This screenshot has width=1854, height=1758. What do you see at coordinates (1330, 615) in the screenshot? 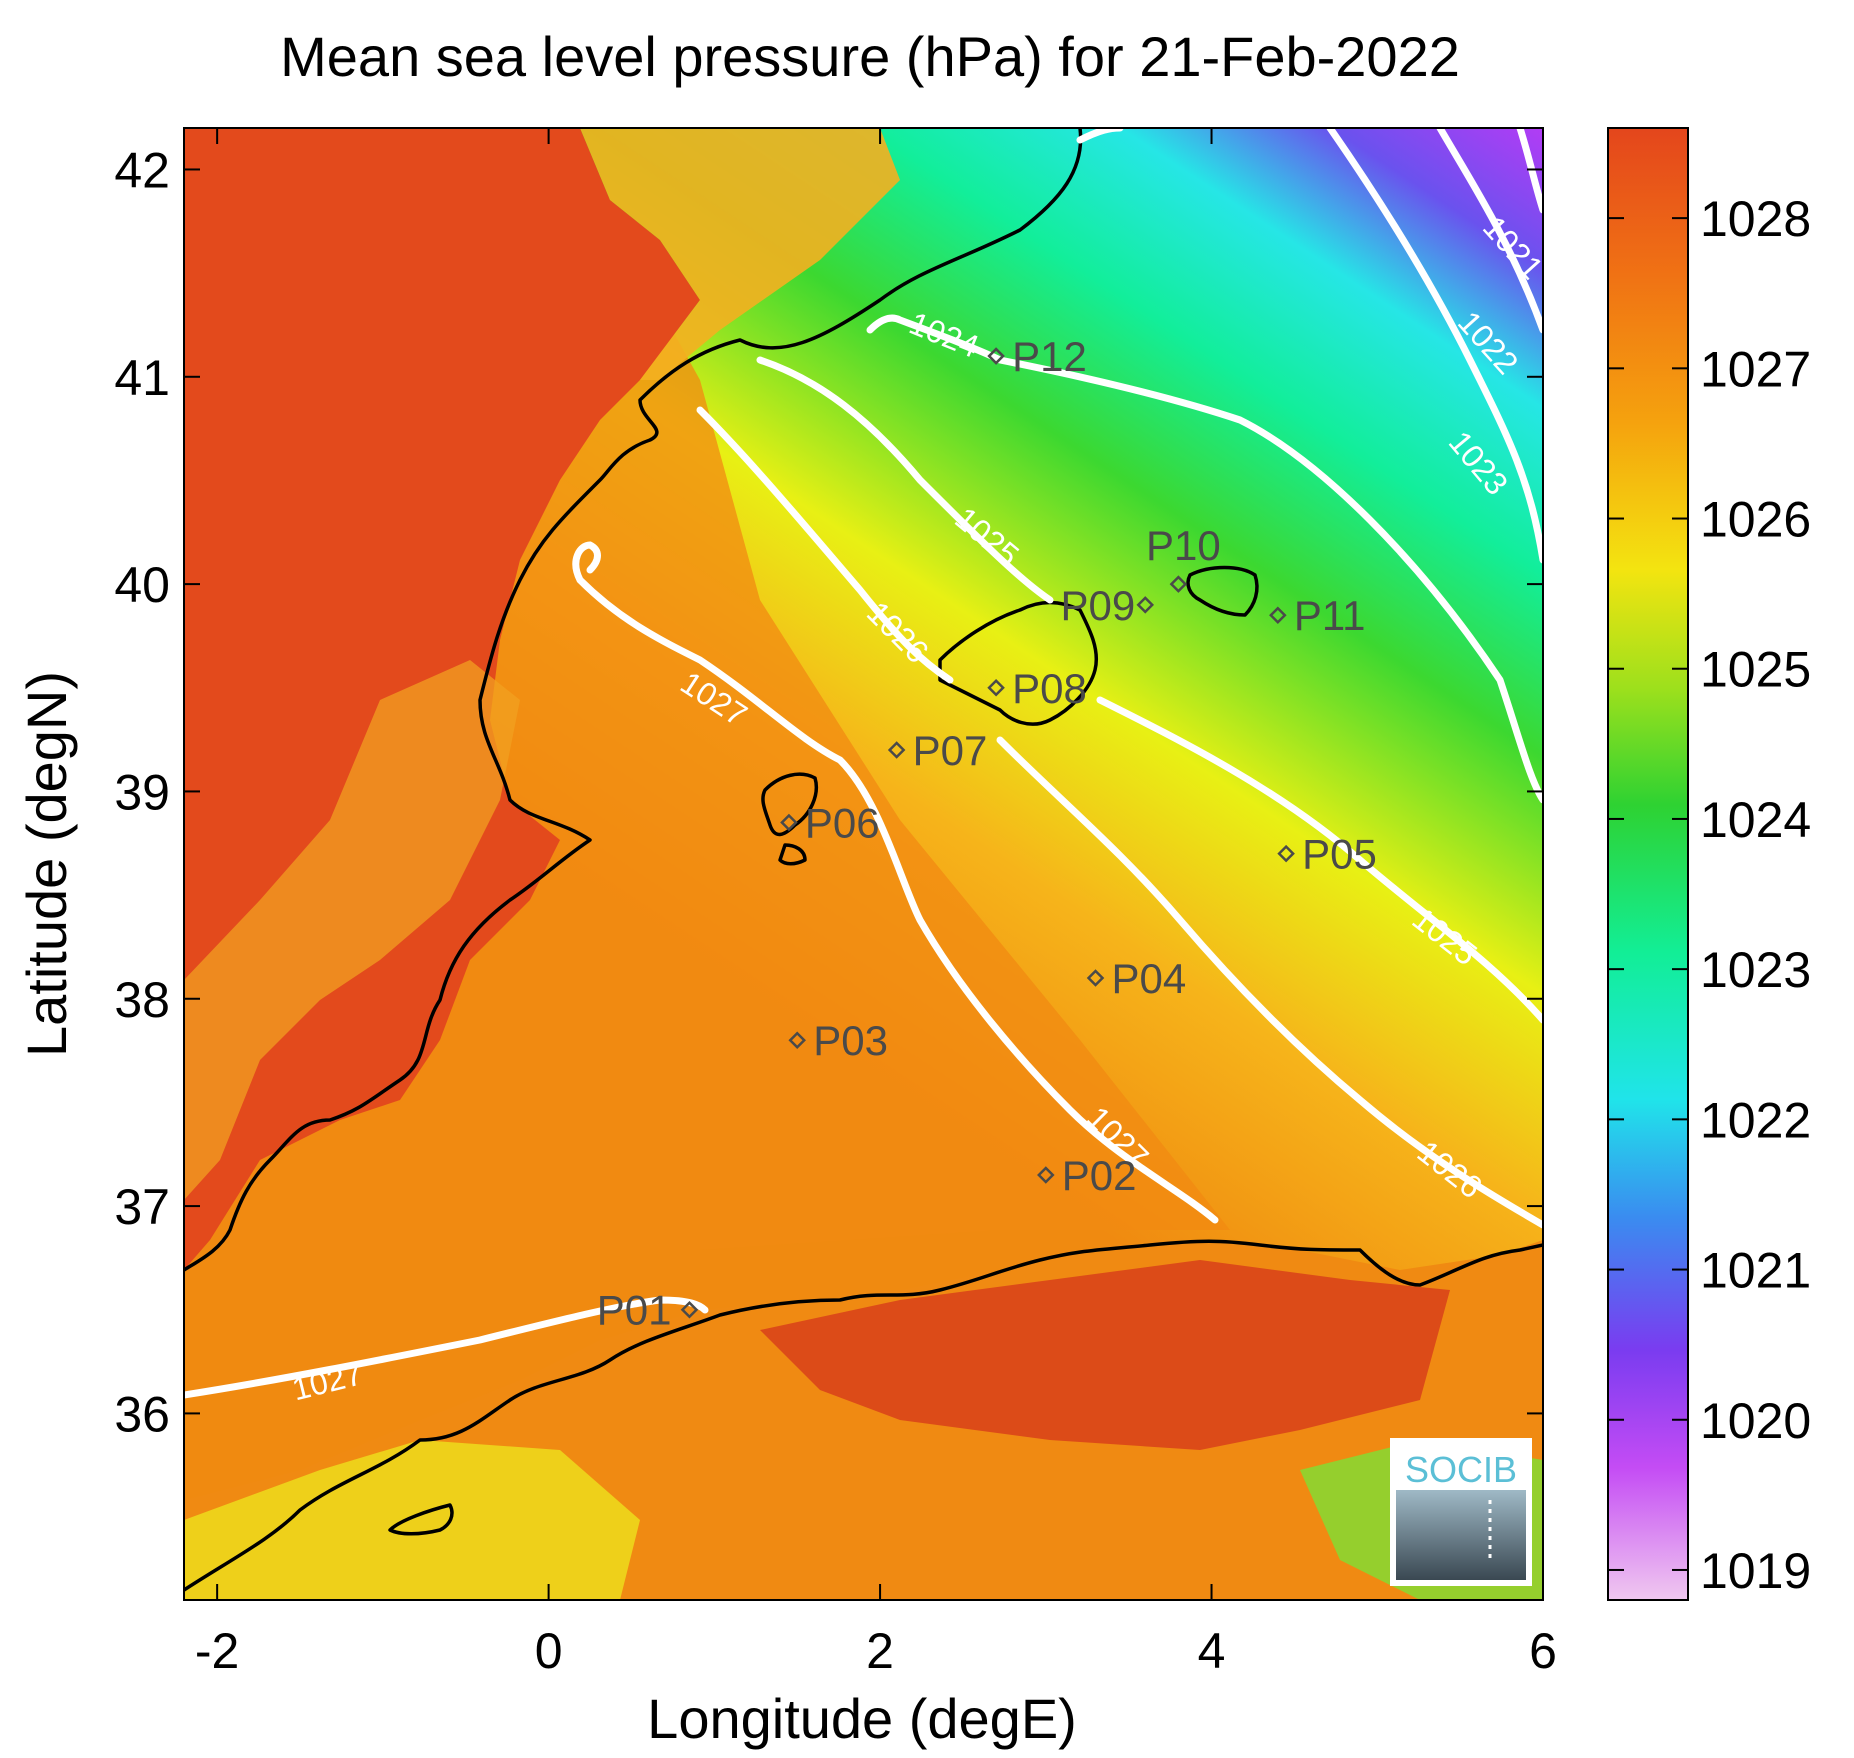
I see `station-label: P11` at bounding box center [1330, 615].